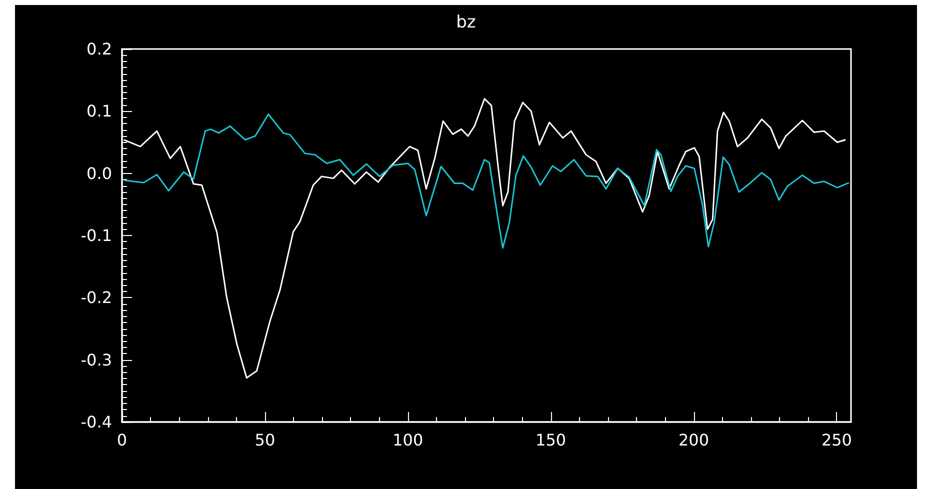 This screenshot has height=489, width=932. What do you see at coordinates (96, 422) in the screenshot?
I see `y-tick-label: -0.4` at bounding box center [96, 422].